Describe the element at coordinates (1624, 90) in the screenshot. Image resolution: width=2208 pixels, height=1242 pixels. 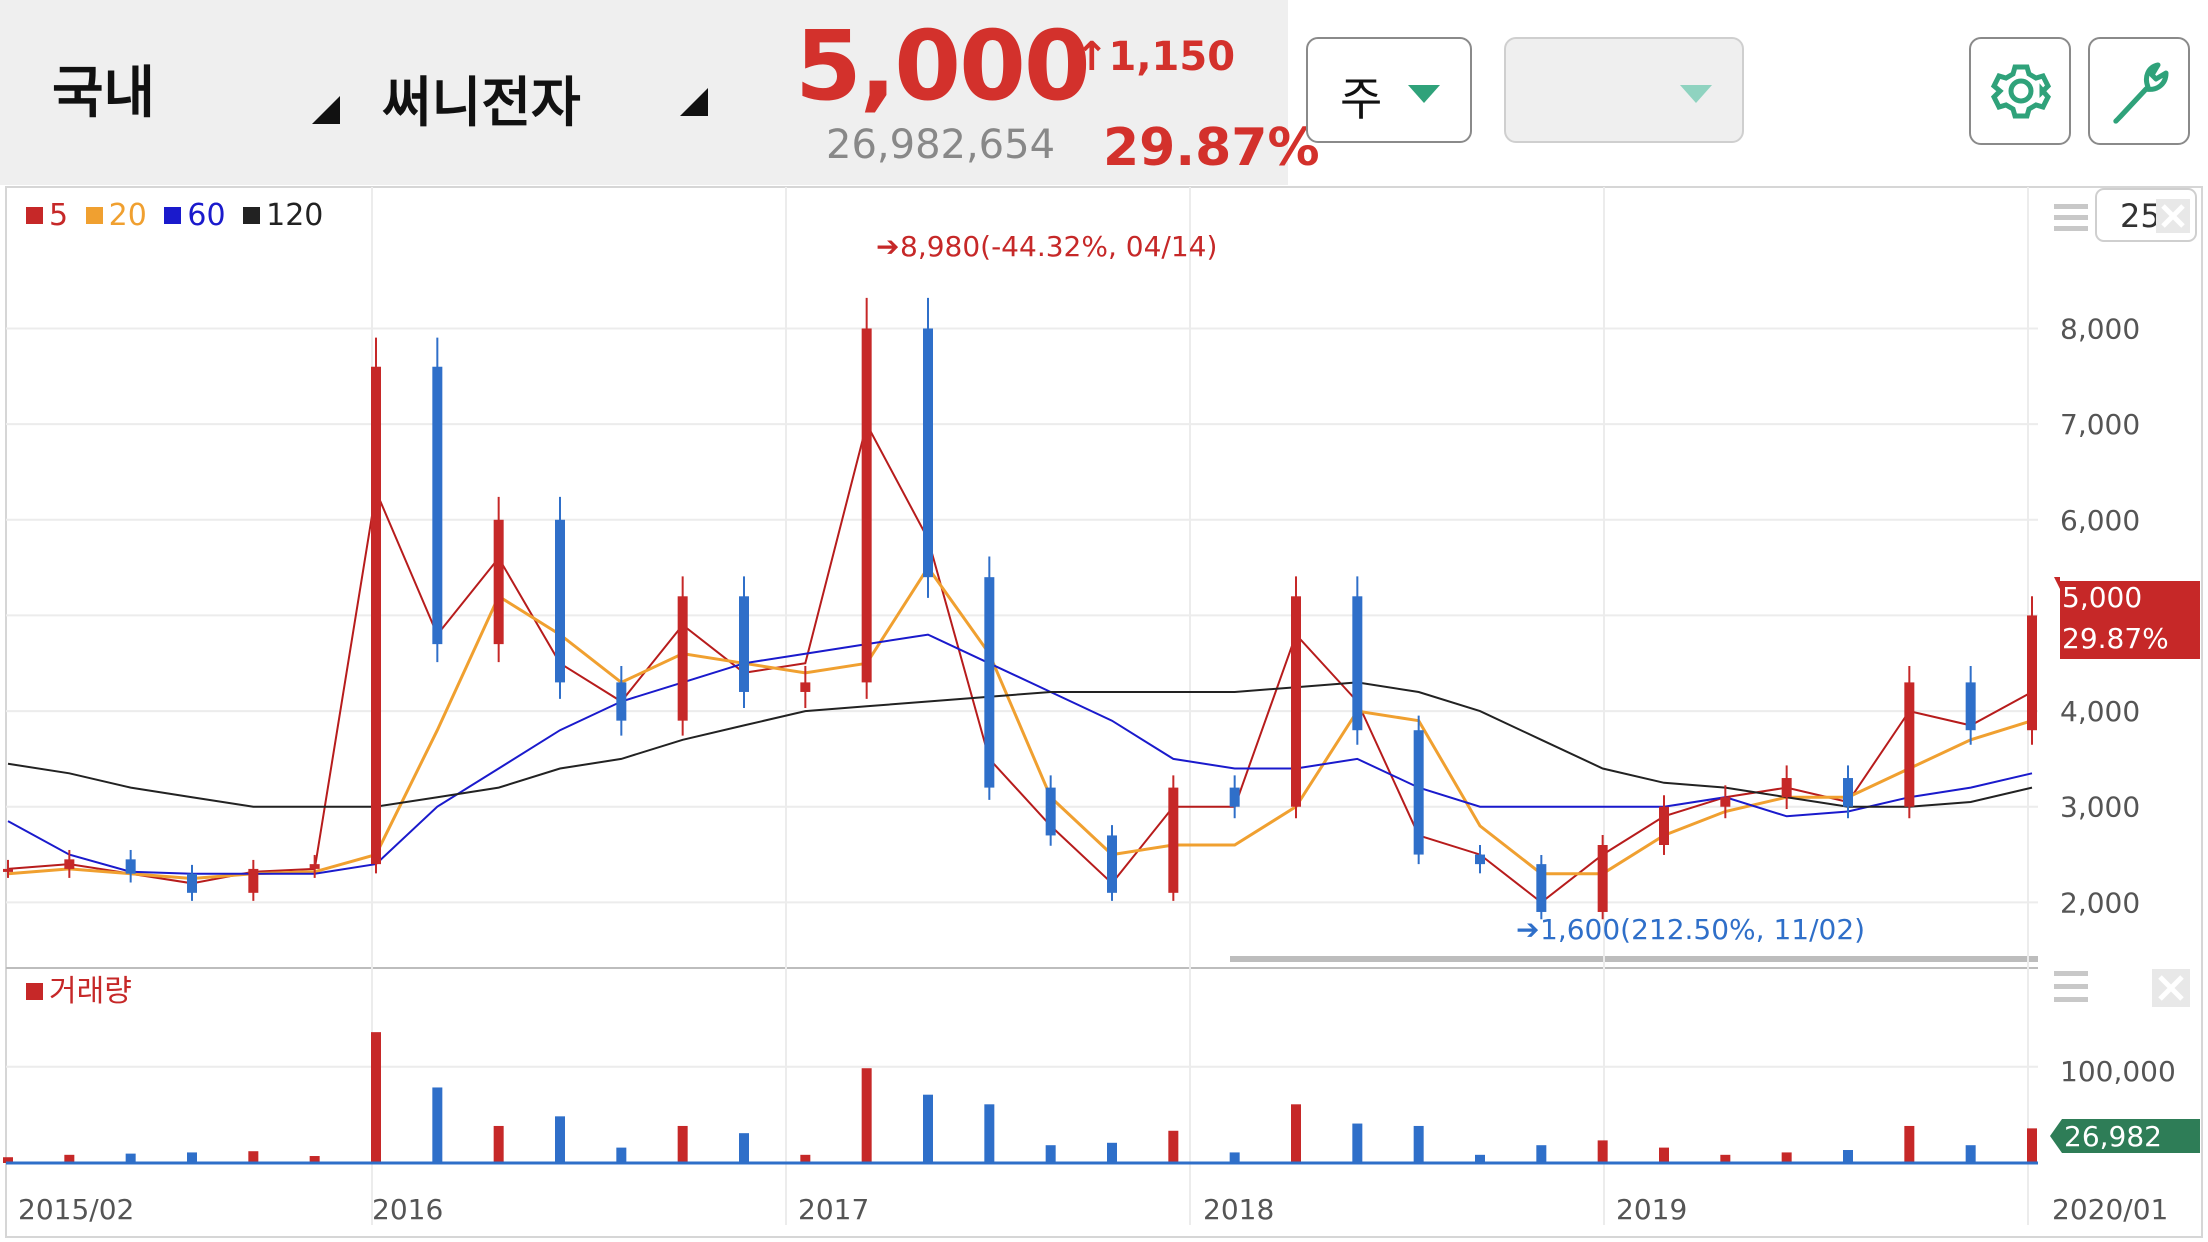
I see `secondary-select` at that location.